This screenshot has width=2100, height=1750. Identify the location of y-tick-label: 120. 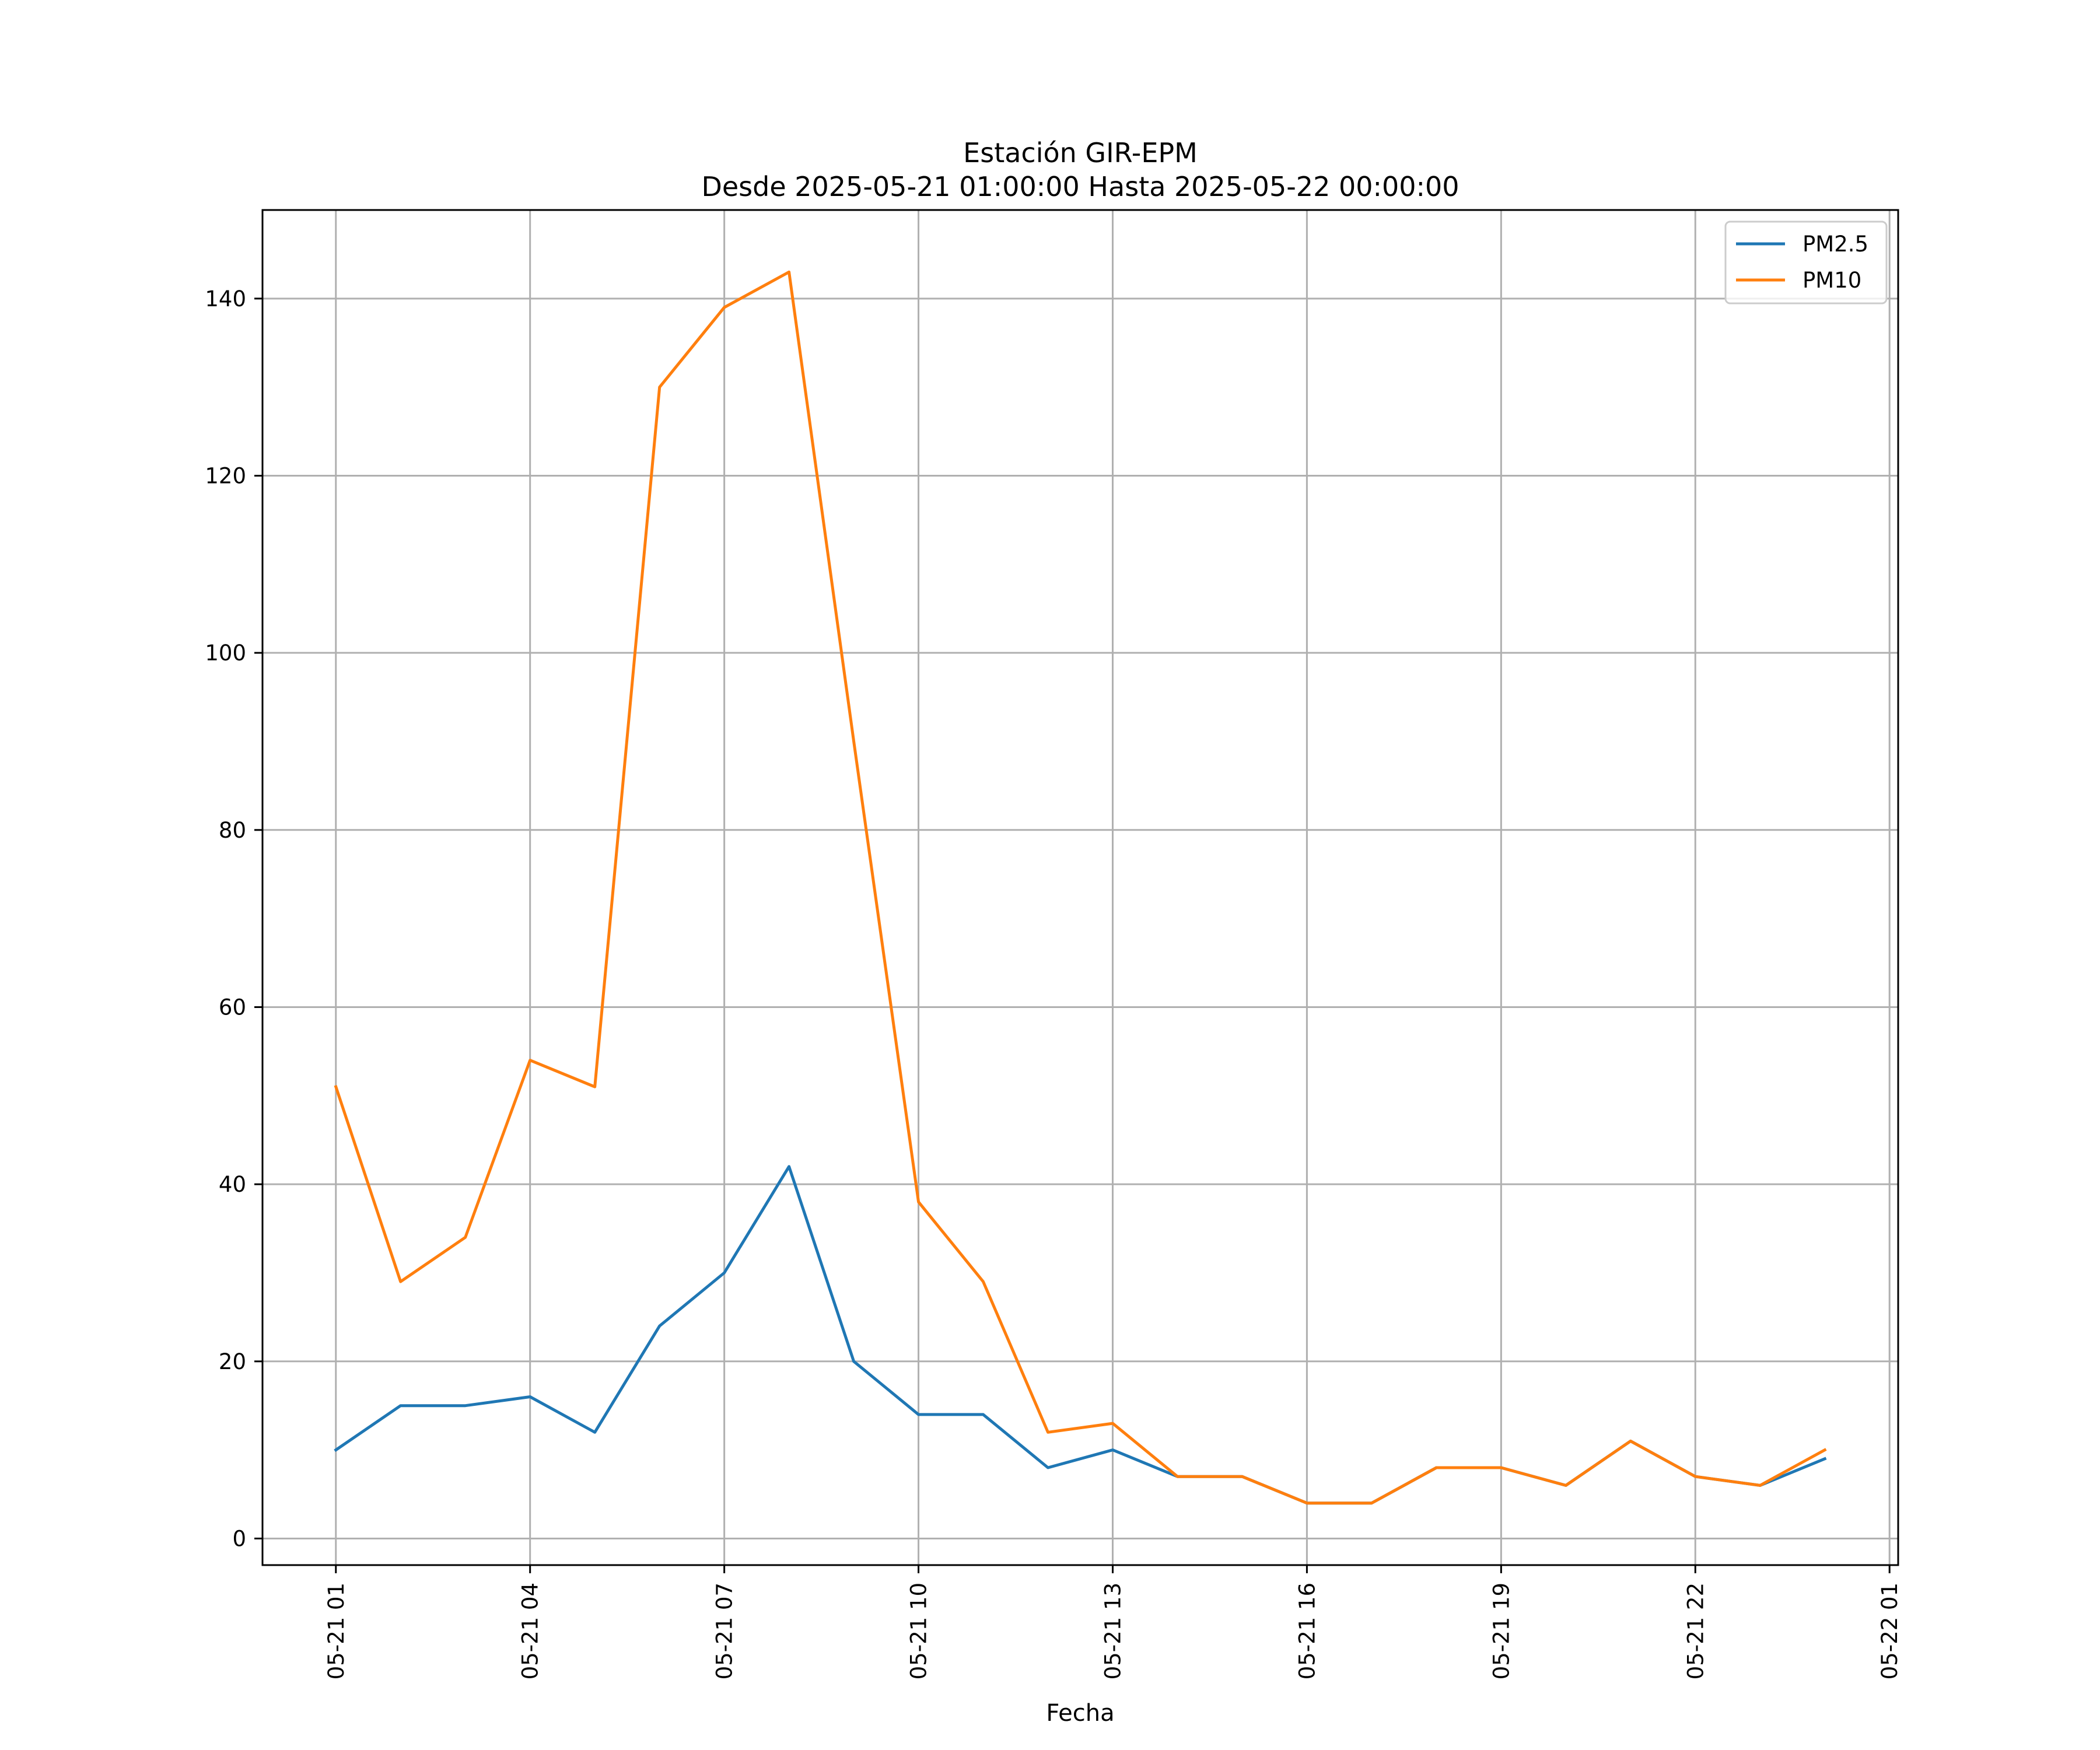
(225, 475).